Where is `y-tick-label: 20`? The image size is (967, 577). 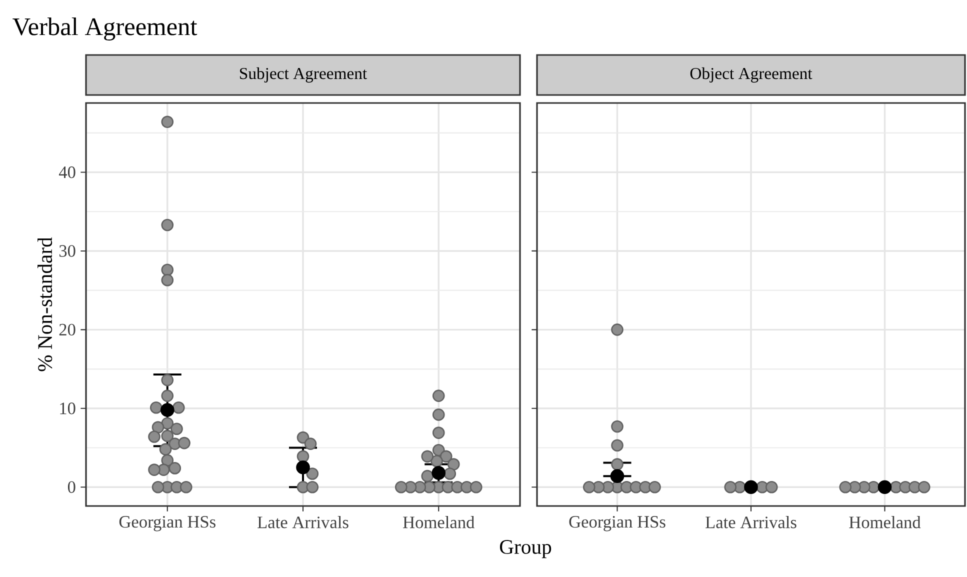
y-tick-label: 20 is located at coordinates (67, 330).